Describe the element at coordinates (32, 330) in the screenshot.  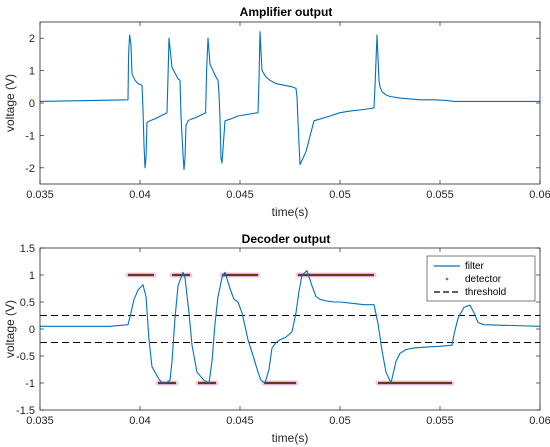
I see `decoder-y-tick-label: 0` at that location.